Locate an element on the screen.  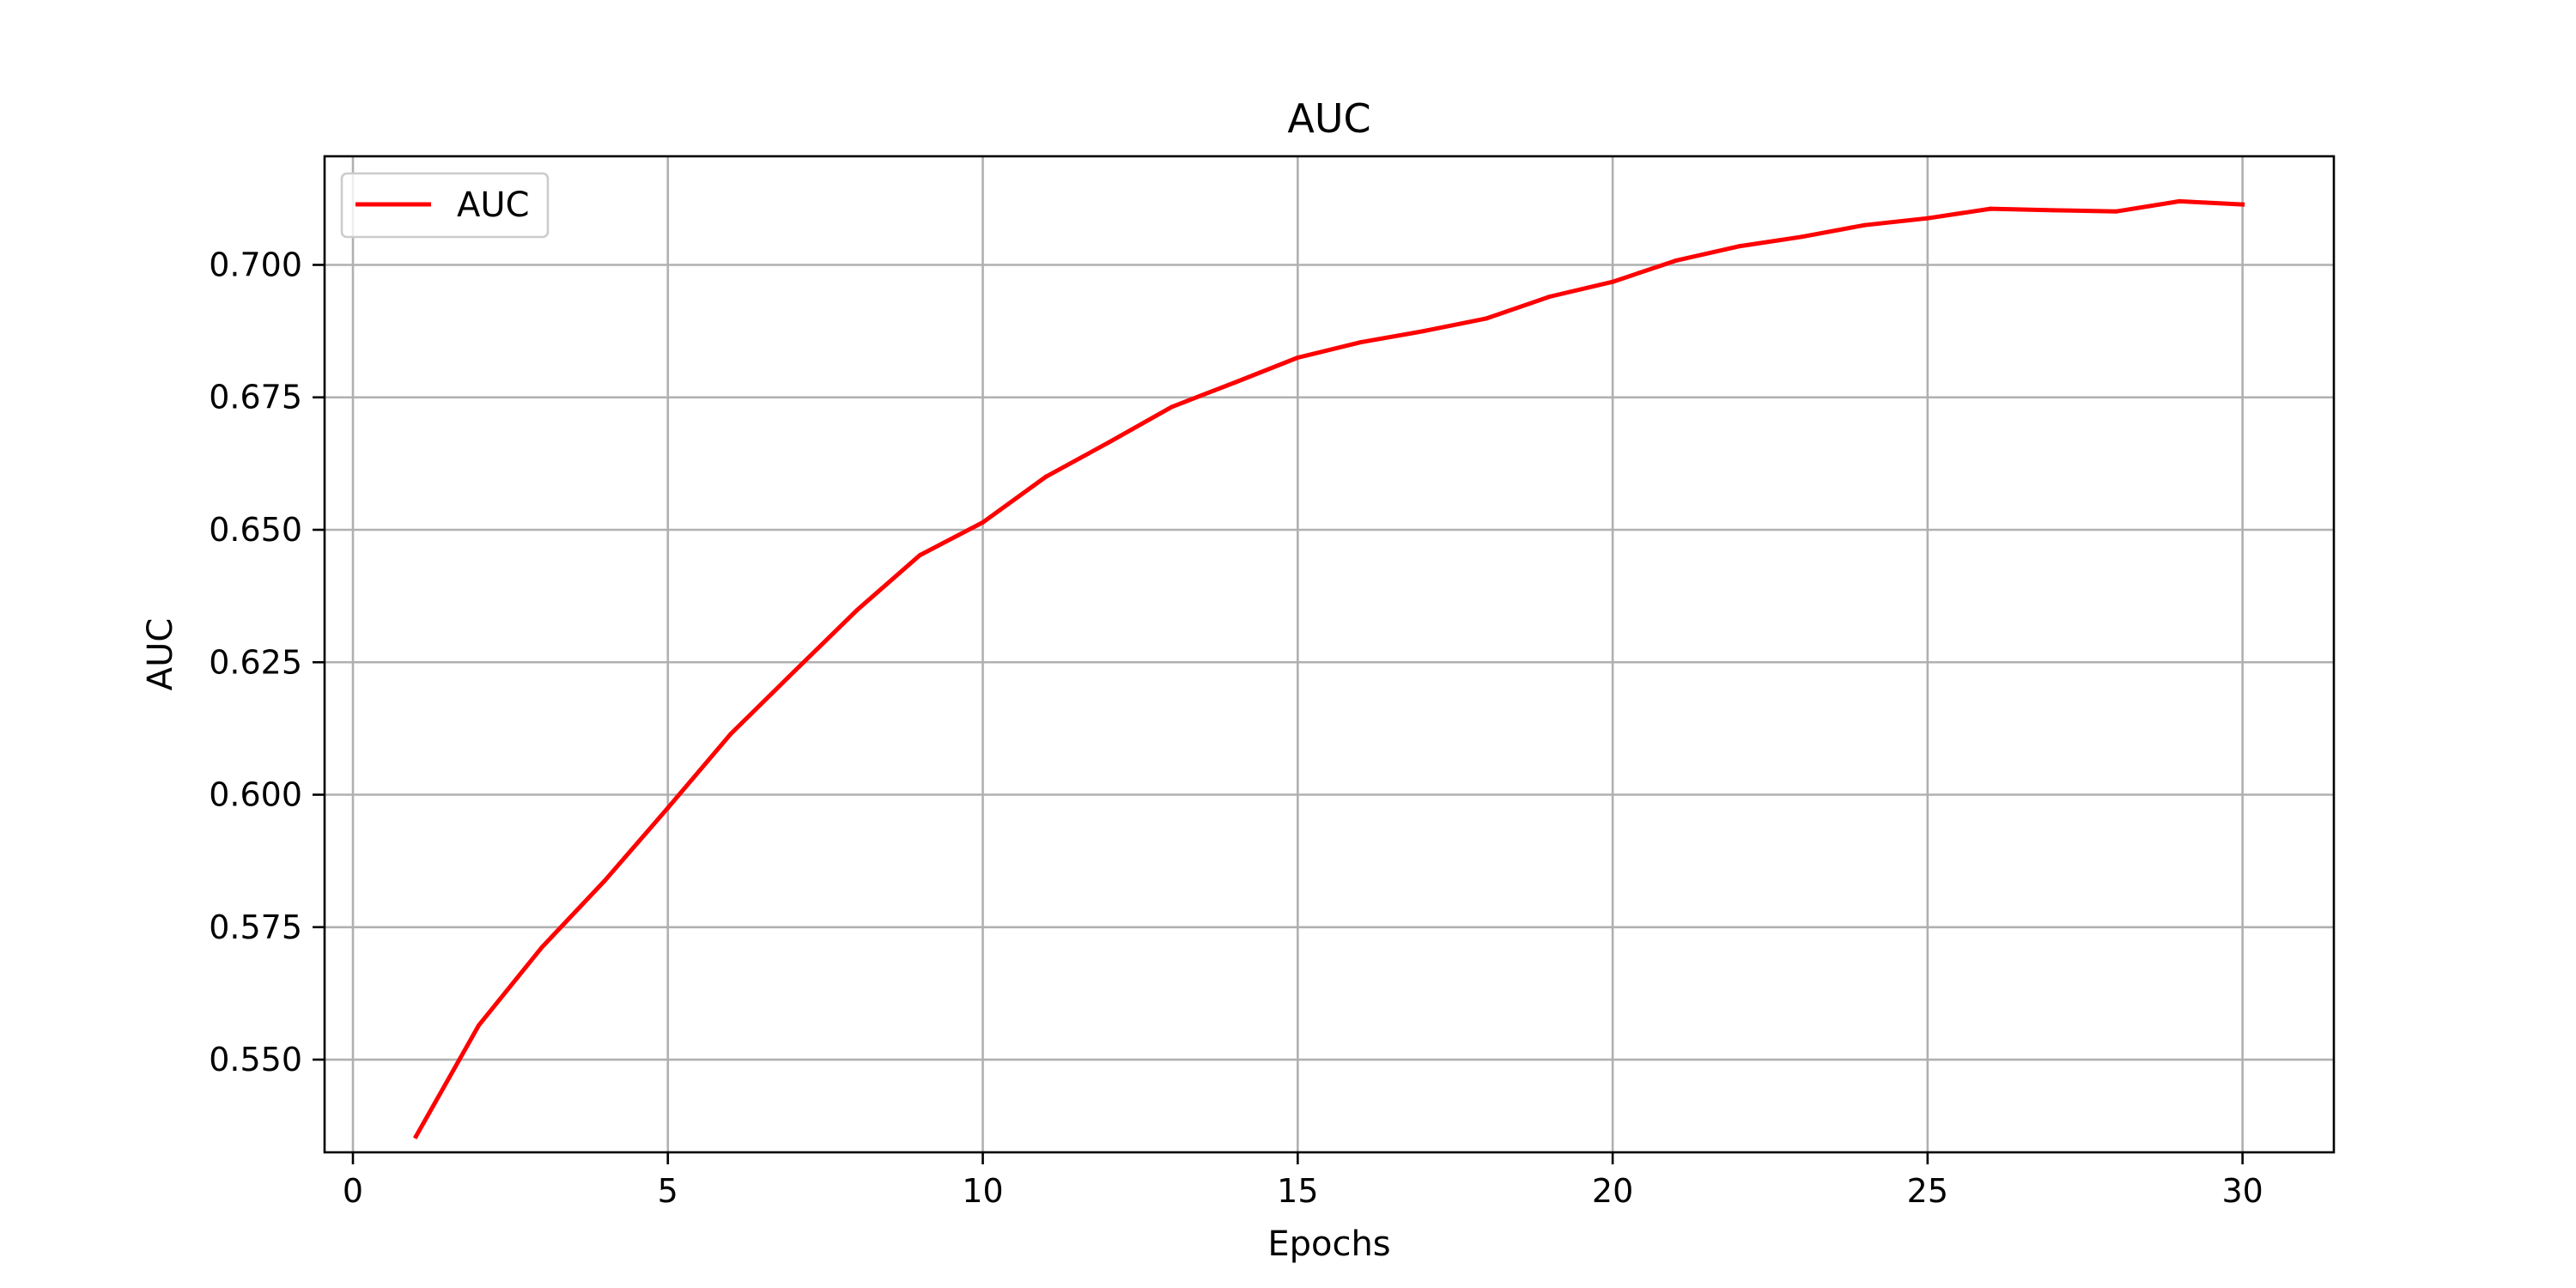
x-axis-label: Epochs is located at coordinates (1328, 1244).